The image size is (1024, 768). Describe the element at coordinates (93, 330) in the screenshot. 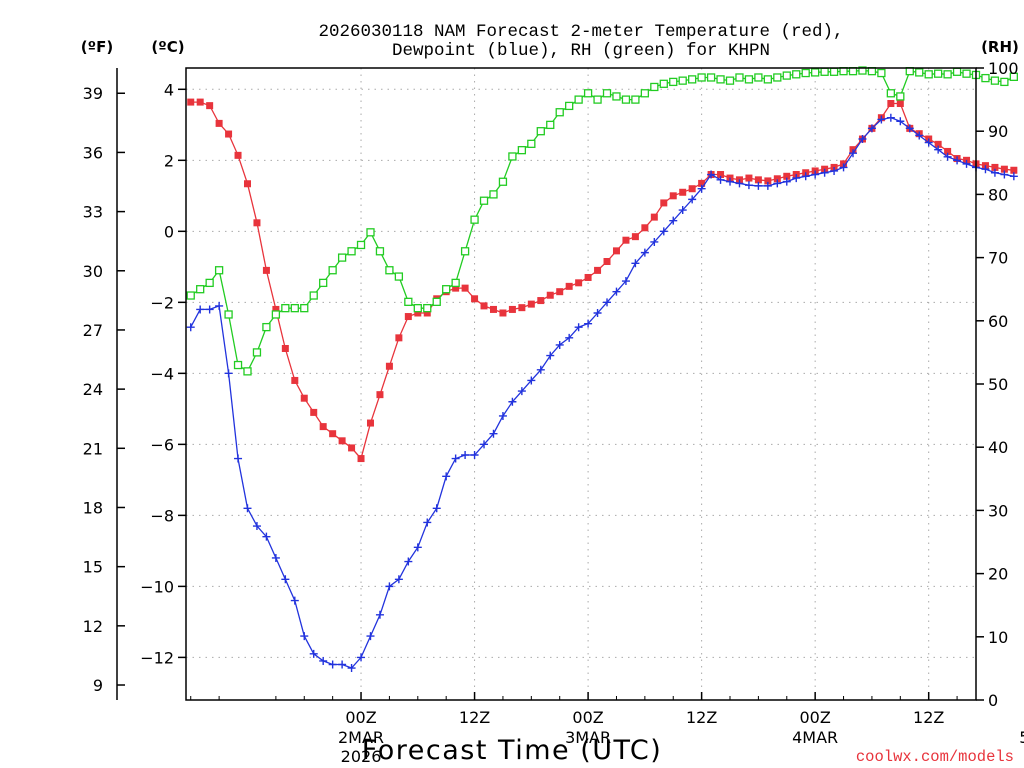

I see `fahrenheit-tick-label: 27` at that location.